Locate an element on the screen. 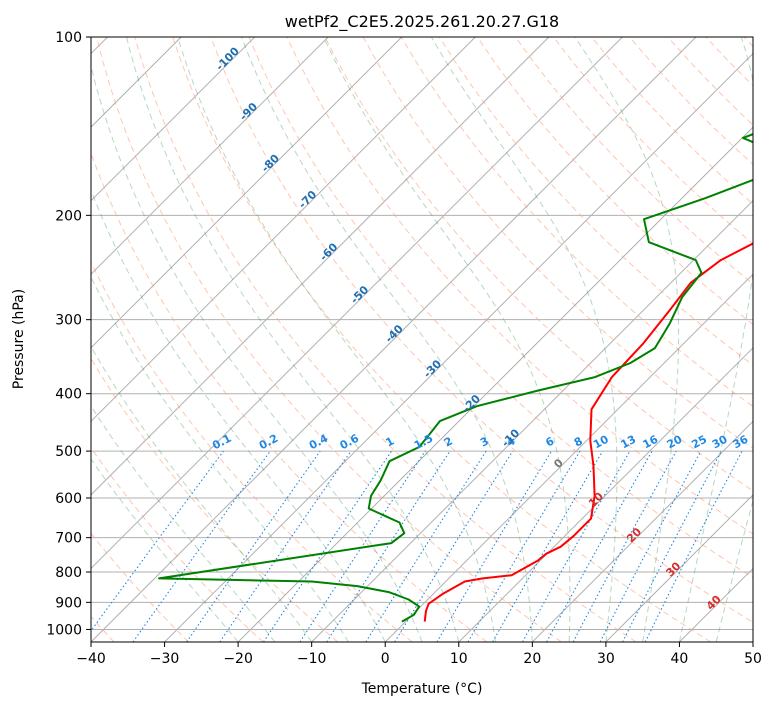  chart-title: wetPf2_C2E5.2025.261.20.27.G18 is located at coordinates (422, 22).